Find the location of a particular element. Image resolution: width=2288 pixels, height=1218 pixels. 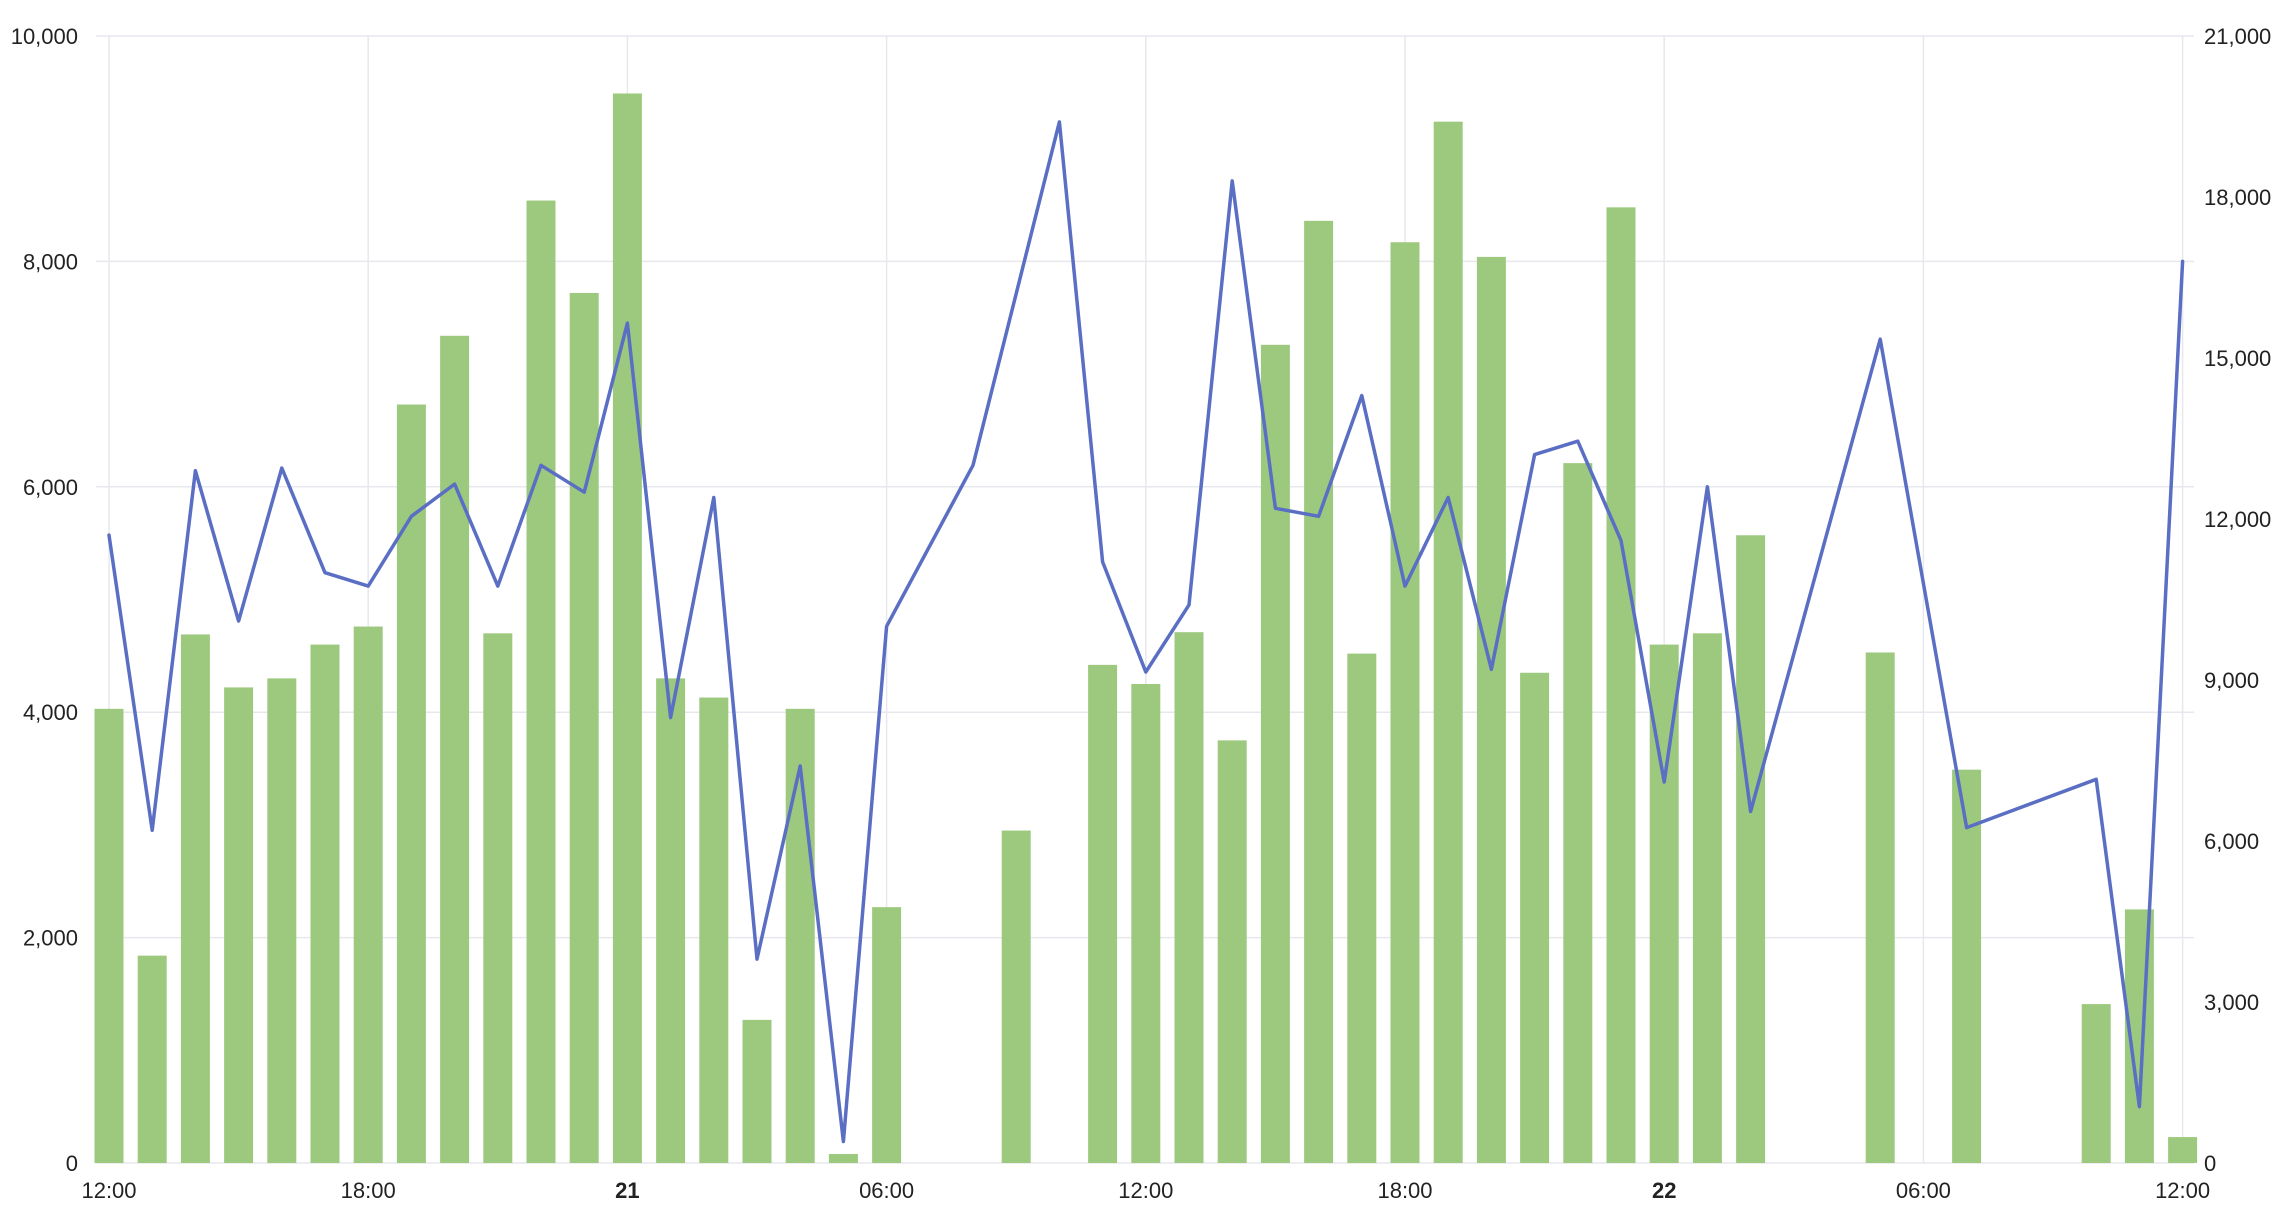

y-right-tick-label: 15,000 is located at coordinates (2237, 358).